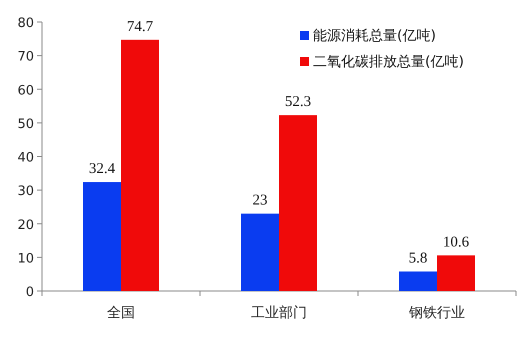 The height and width of the screenshot is (340, 525). I want to click on legend-label: 二氧化碳排放总量(亿吨), so click(388, 62).